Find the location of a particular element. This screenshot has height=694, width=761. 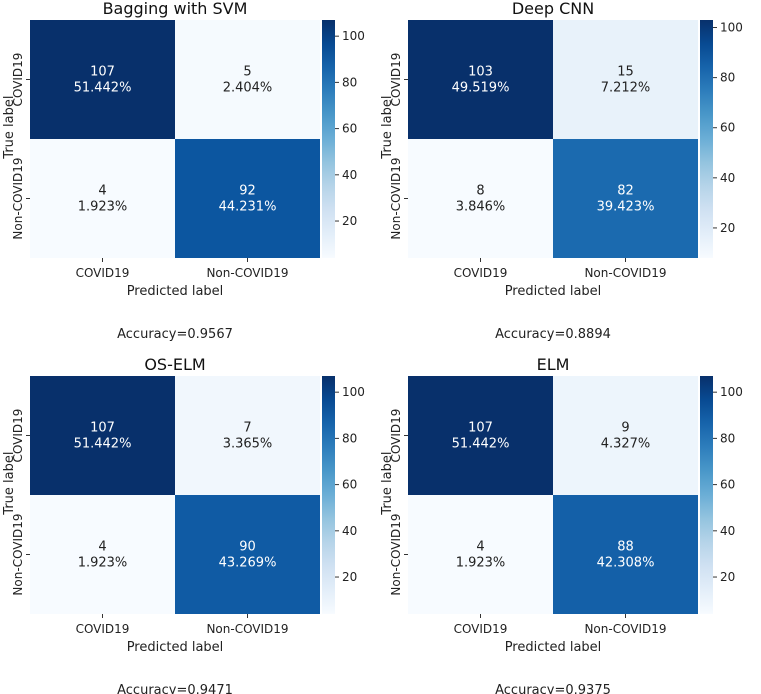

panel-3-cell-count-1-1: 90 is located at coordinates (247, 547).